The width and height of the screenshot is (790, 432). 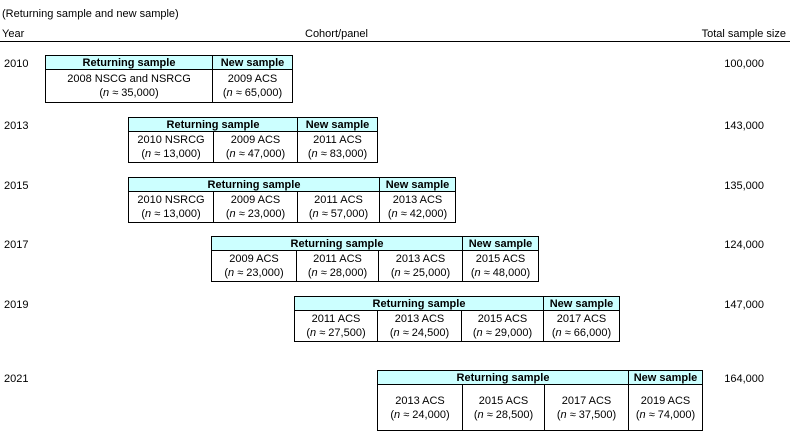 What do you see at coordinates (419, 333) in the screenshot?
I see `cohort-size: (n ≈ 24,500)` at bounding box center [419, 333].